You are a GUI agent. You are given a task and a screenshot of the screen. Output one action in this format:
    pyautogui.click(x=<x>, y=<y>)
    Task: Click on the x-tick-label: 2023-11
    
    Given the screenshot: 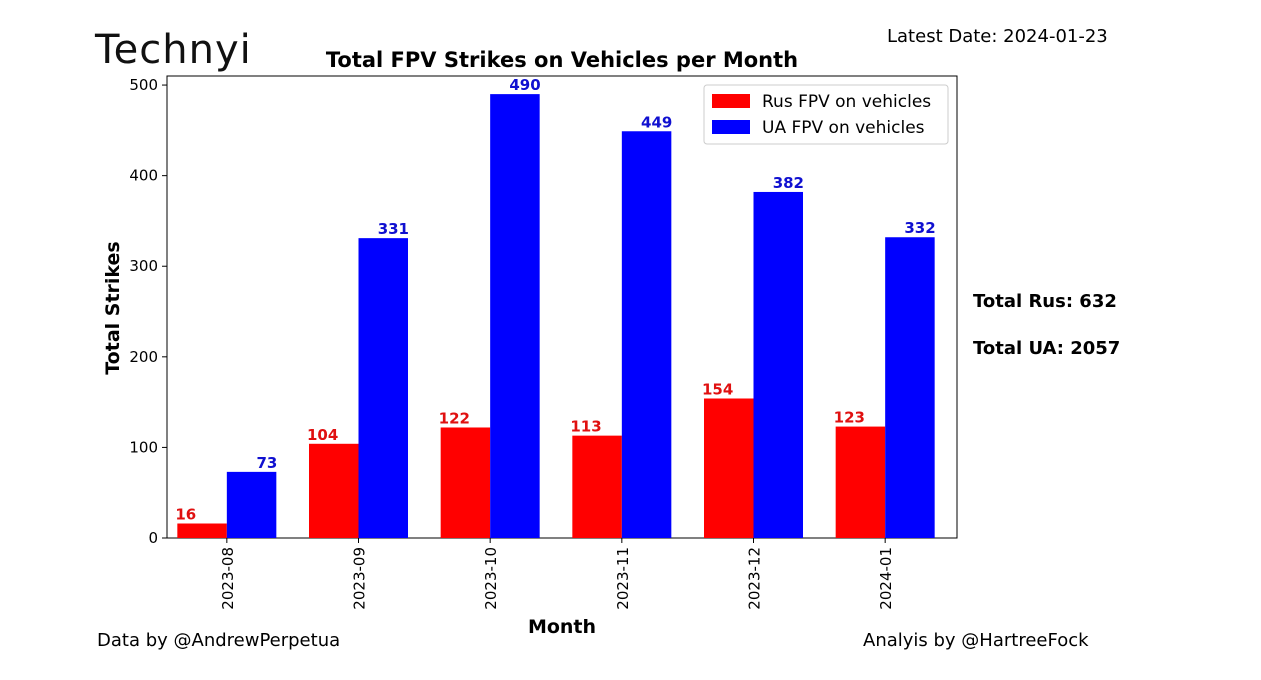 What is the action you would take?
    pyautogui.click(x=623, y=578)
    